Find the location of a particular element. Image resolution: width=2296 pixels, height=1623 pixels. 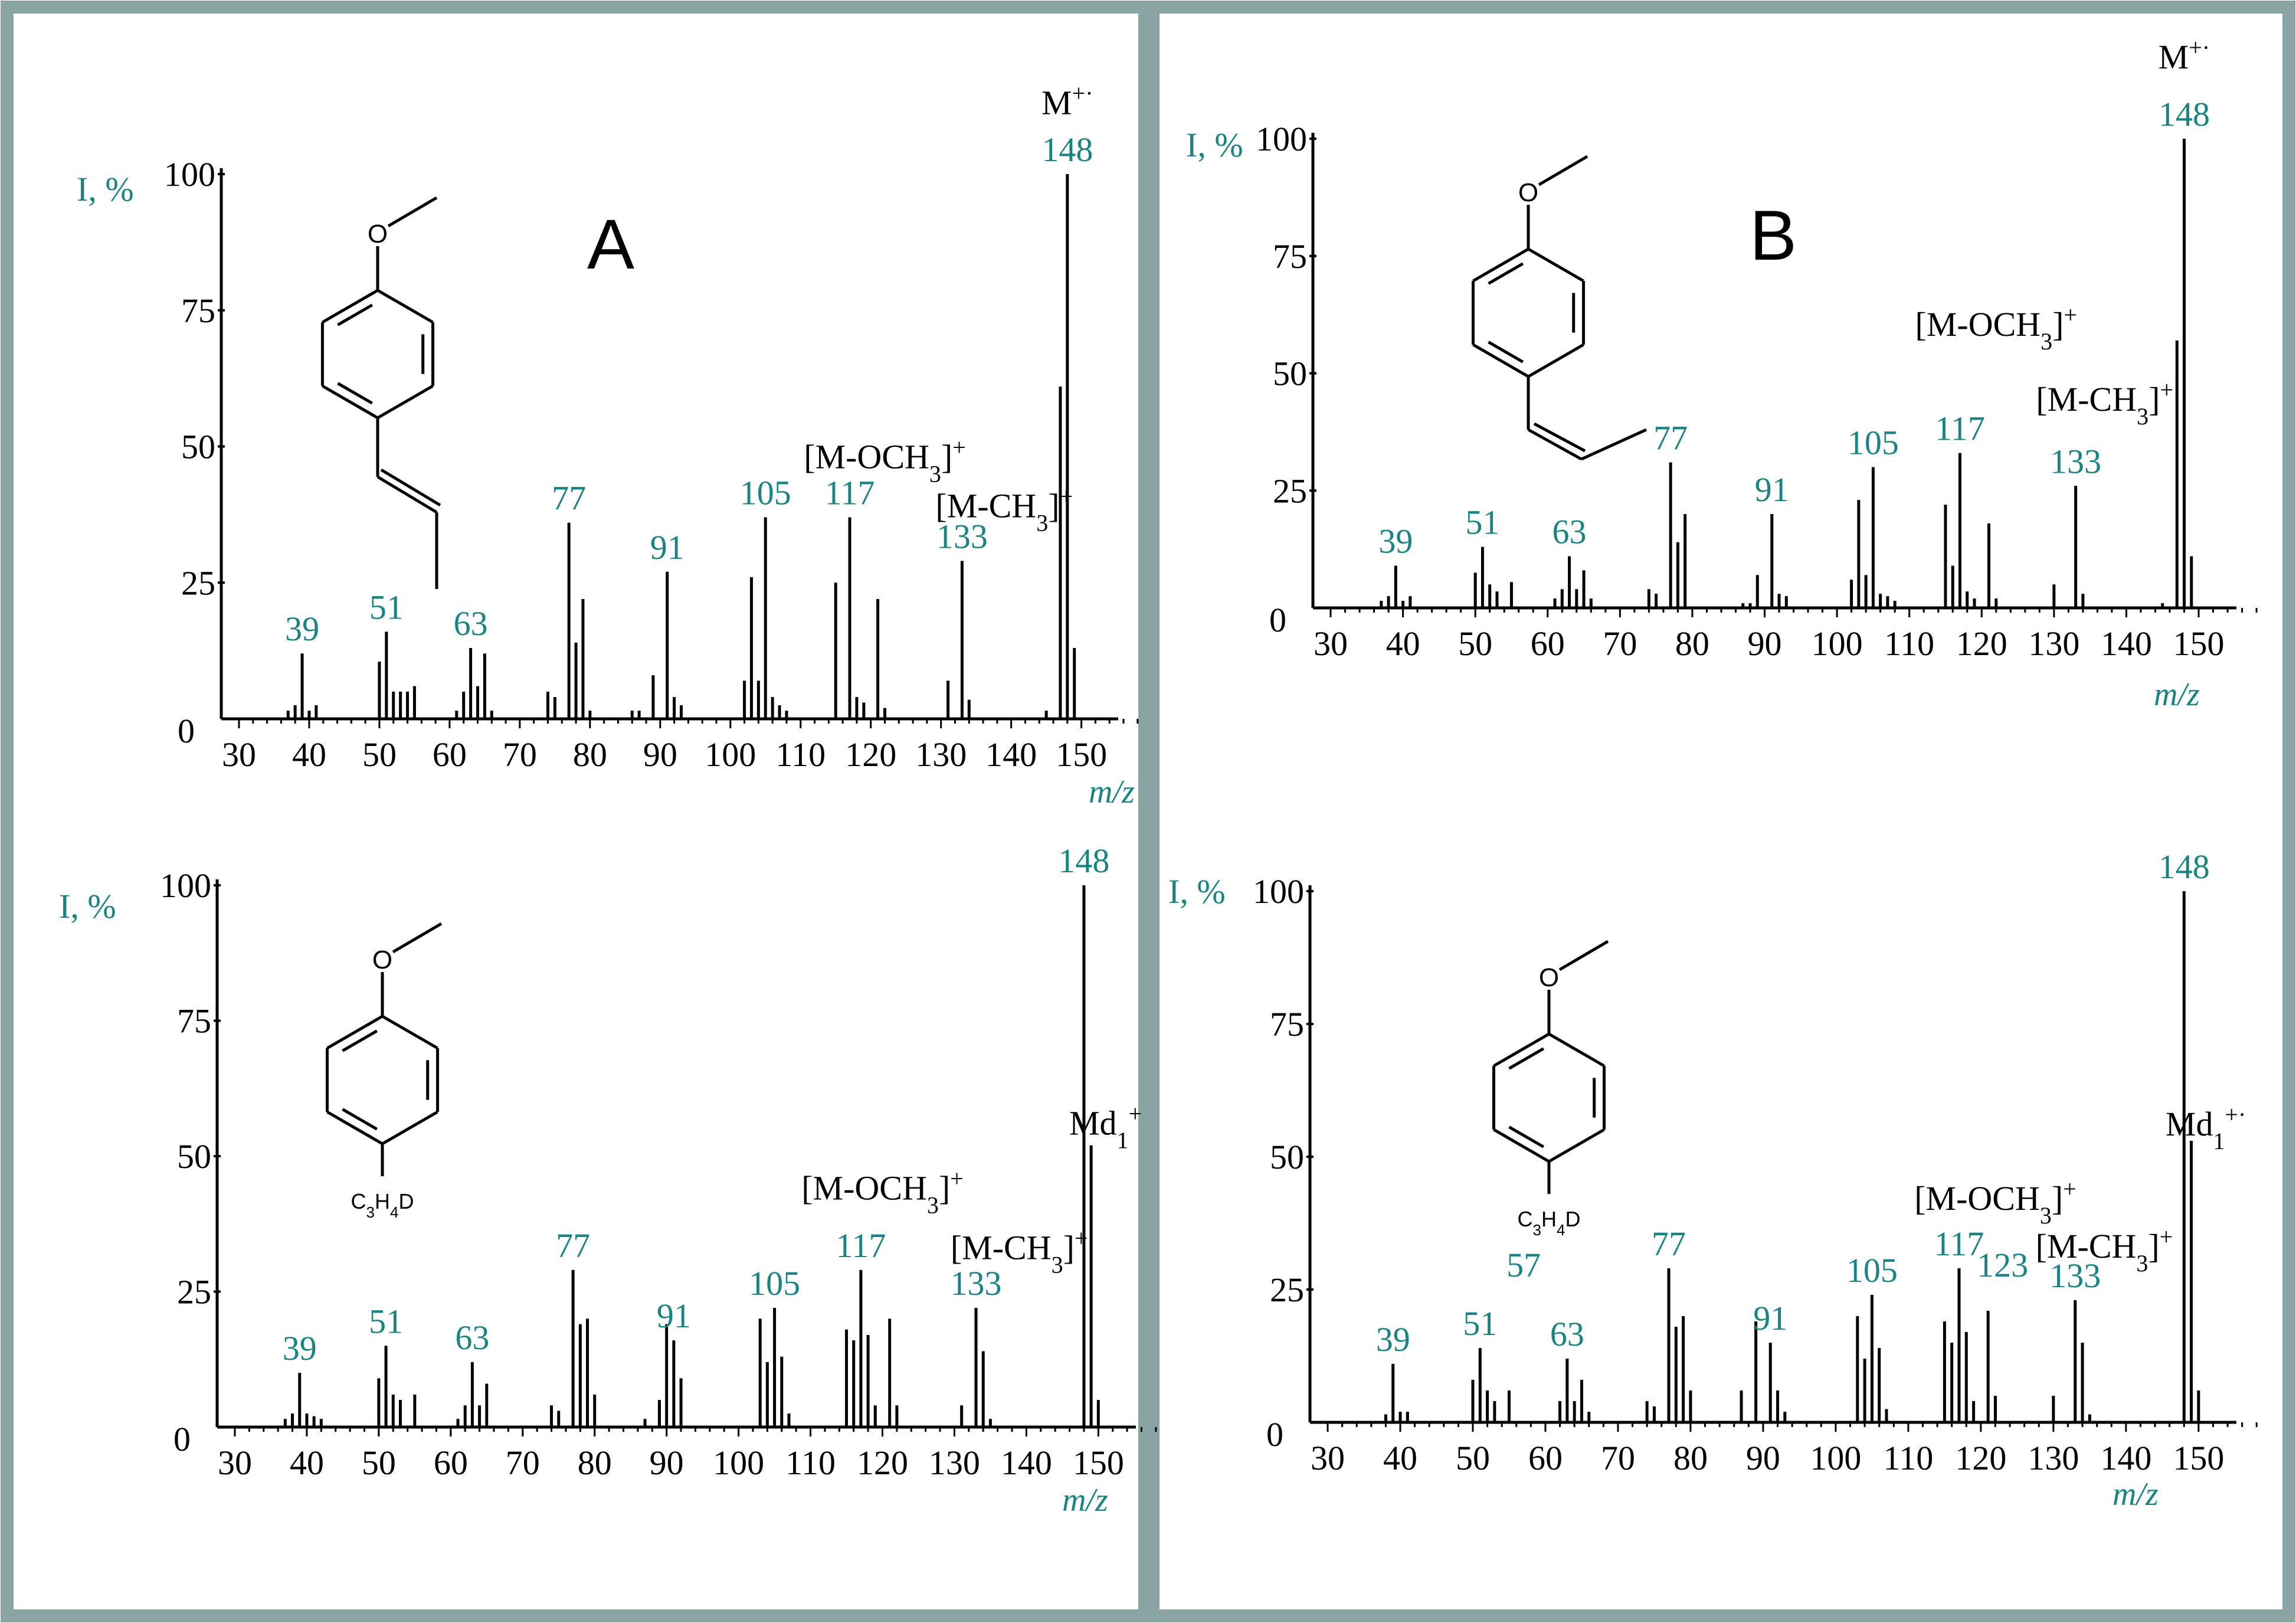

peak-label: 77 is located at coordinates (1670, 438).